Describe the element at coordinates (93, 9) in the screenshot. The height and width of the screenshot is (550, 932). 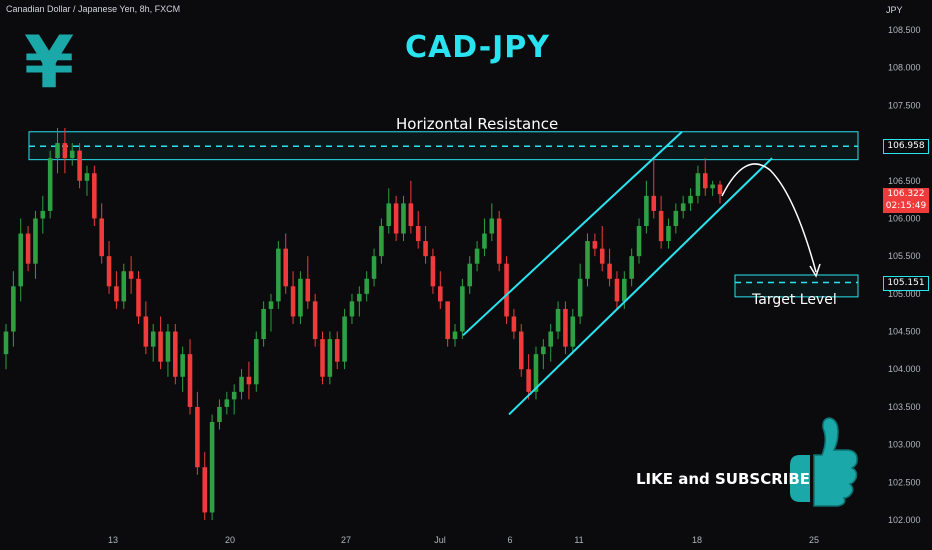
I see `symbol-header: Canadian Dollar / Japanese Yen, 8h, FXCM` at that location.